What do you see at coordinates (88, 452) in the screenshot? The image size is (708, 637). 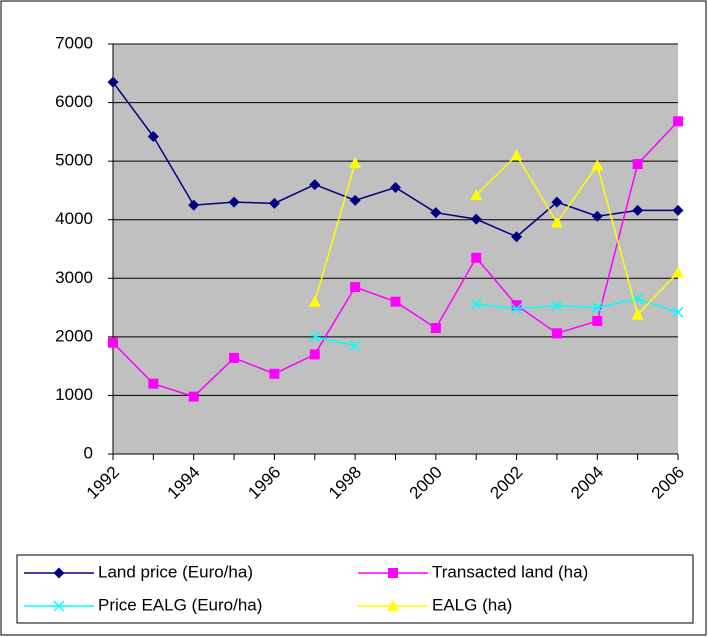 I see `y-tick-label: 0` at bounding box center [88, 452].